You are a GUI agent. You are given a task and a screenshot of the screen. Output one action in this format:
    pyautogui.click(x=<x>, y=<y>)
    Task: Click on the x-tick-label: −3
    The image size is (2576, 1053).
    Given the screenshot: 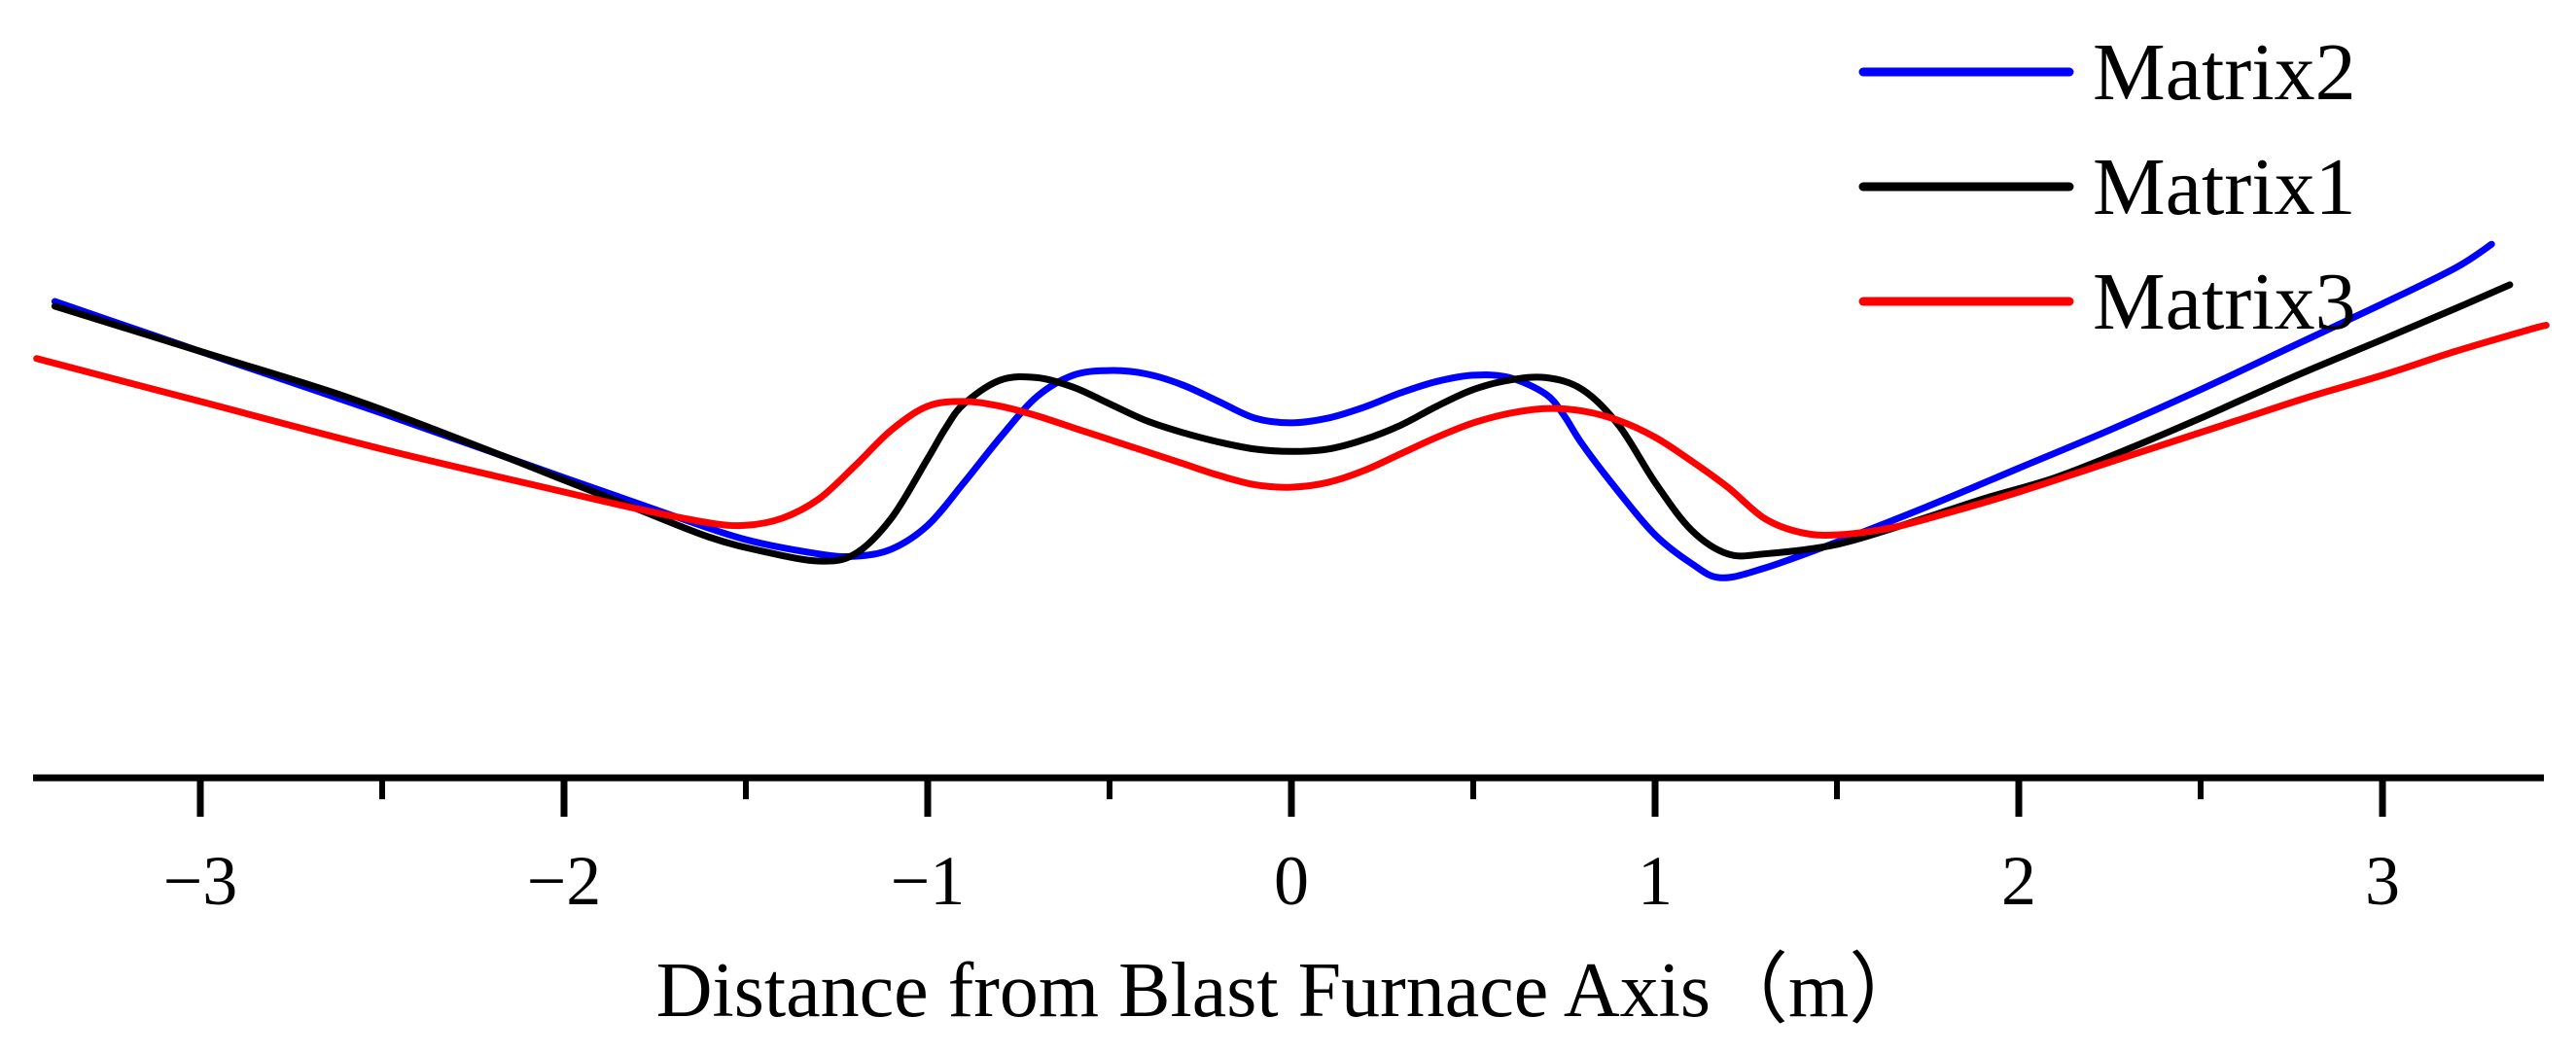 What is the action you would take?
    pyautogui.click(x=201, y=881)
    